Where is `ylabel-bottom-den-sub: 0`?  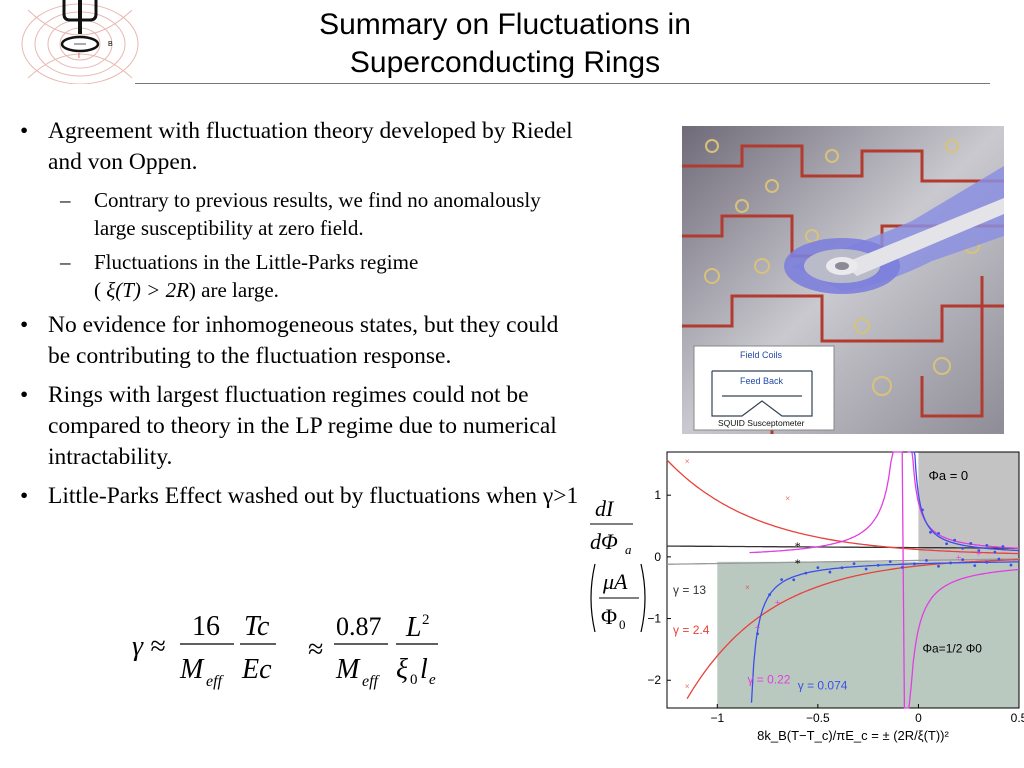 ylabel-bottom-den-sub: 0 is located at coordinates (622, 624).